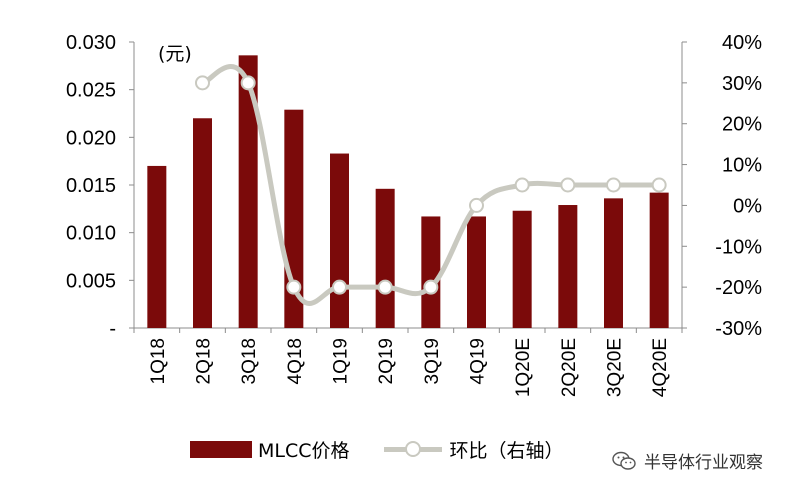 The image size is (809, 495). Describe the element at coordinates (385, 258) in the screenshot. I see `bar-2Q19` at that location.